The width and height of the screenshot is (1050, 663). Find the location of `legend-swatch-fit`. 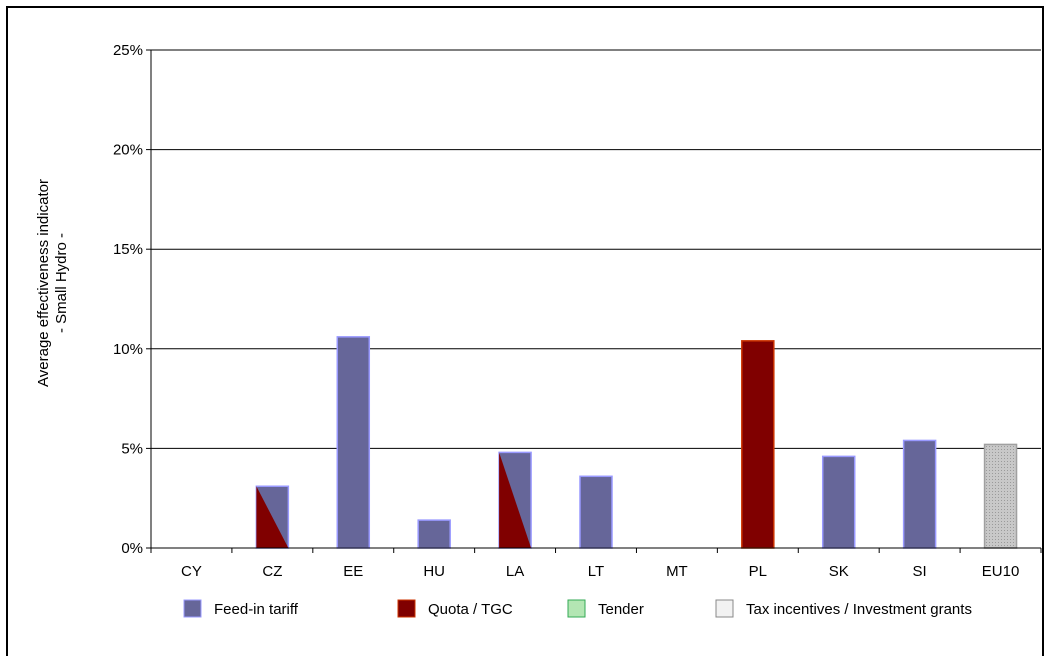

legend-swatch-fit is located at coordinates (192, 608).